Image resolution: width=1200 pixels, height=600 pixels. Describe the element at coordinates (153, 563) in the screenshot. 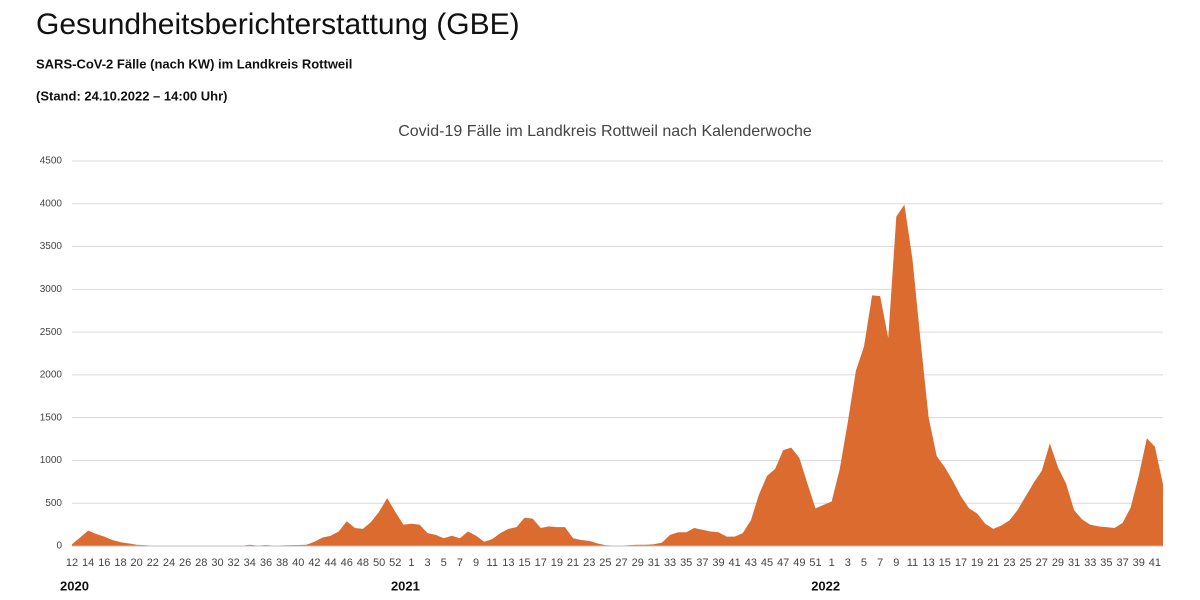

I see `x-tick-label: 22` at that location.